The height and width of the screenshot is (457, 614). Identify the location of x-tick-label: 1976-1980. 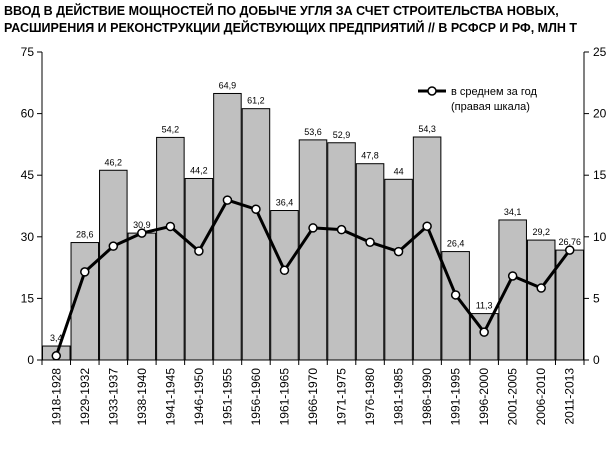
(370, 397).